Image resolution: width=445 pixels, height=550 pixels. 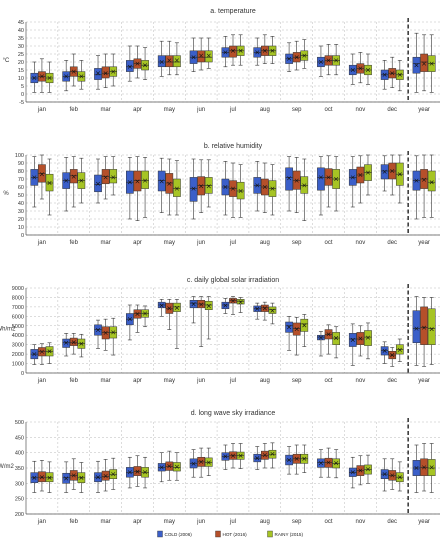 What do you see at coordinates (6, 61) in the screenshot?
I see `y-axis-label: °C` at bounding box center [6, 61].